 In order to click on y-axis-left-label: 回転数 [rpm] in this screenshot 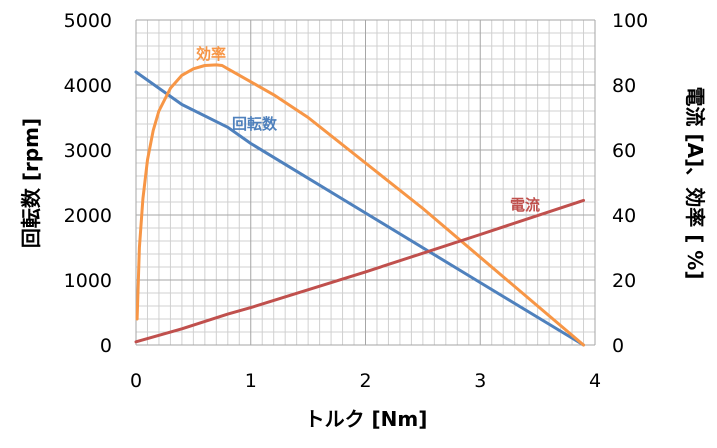, I will do `click(31, 183)`.